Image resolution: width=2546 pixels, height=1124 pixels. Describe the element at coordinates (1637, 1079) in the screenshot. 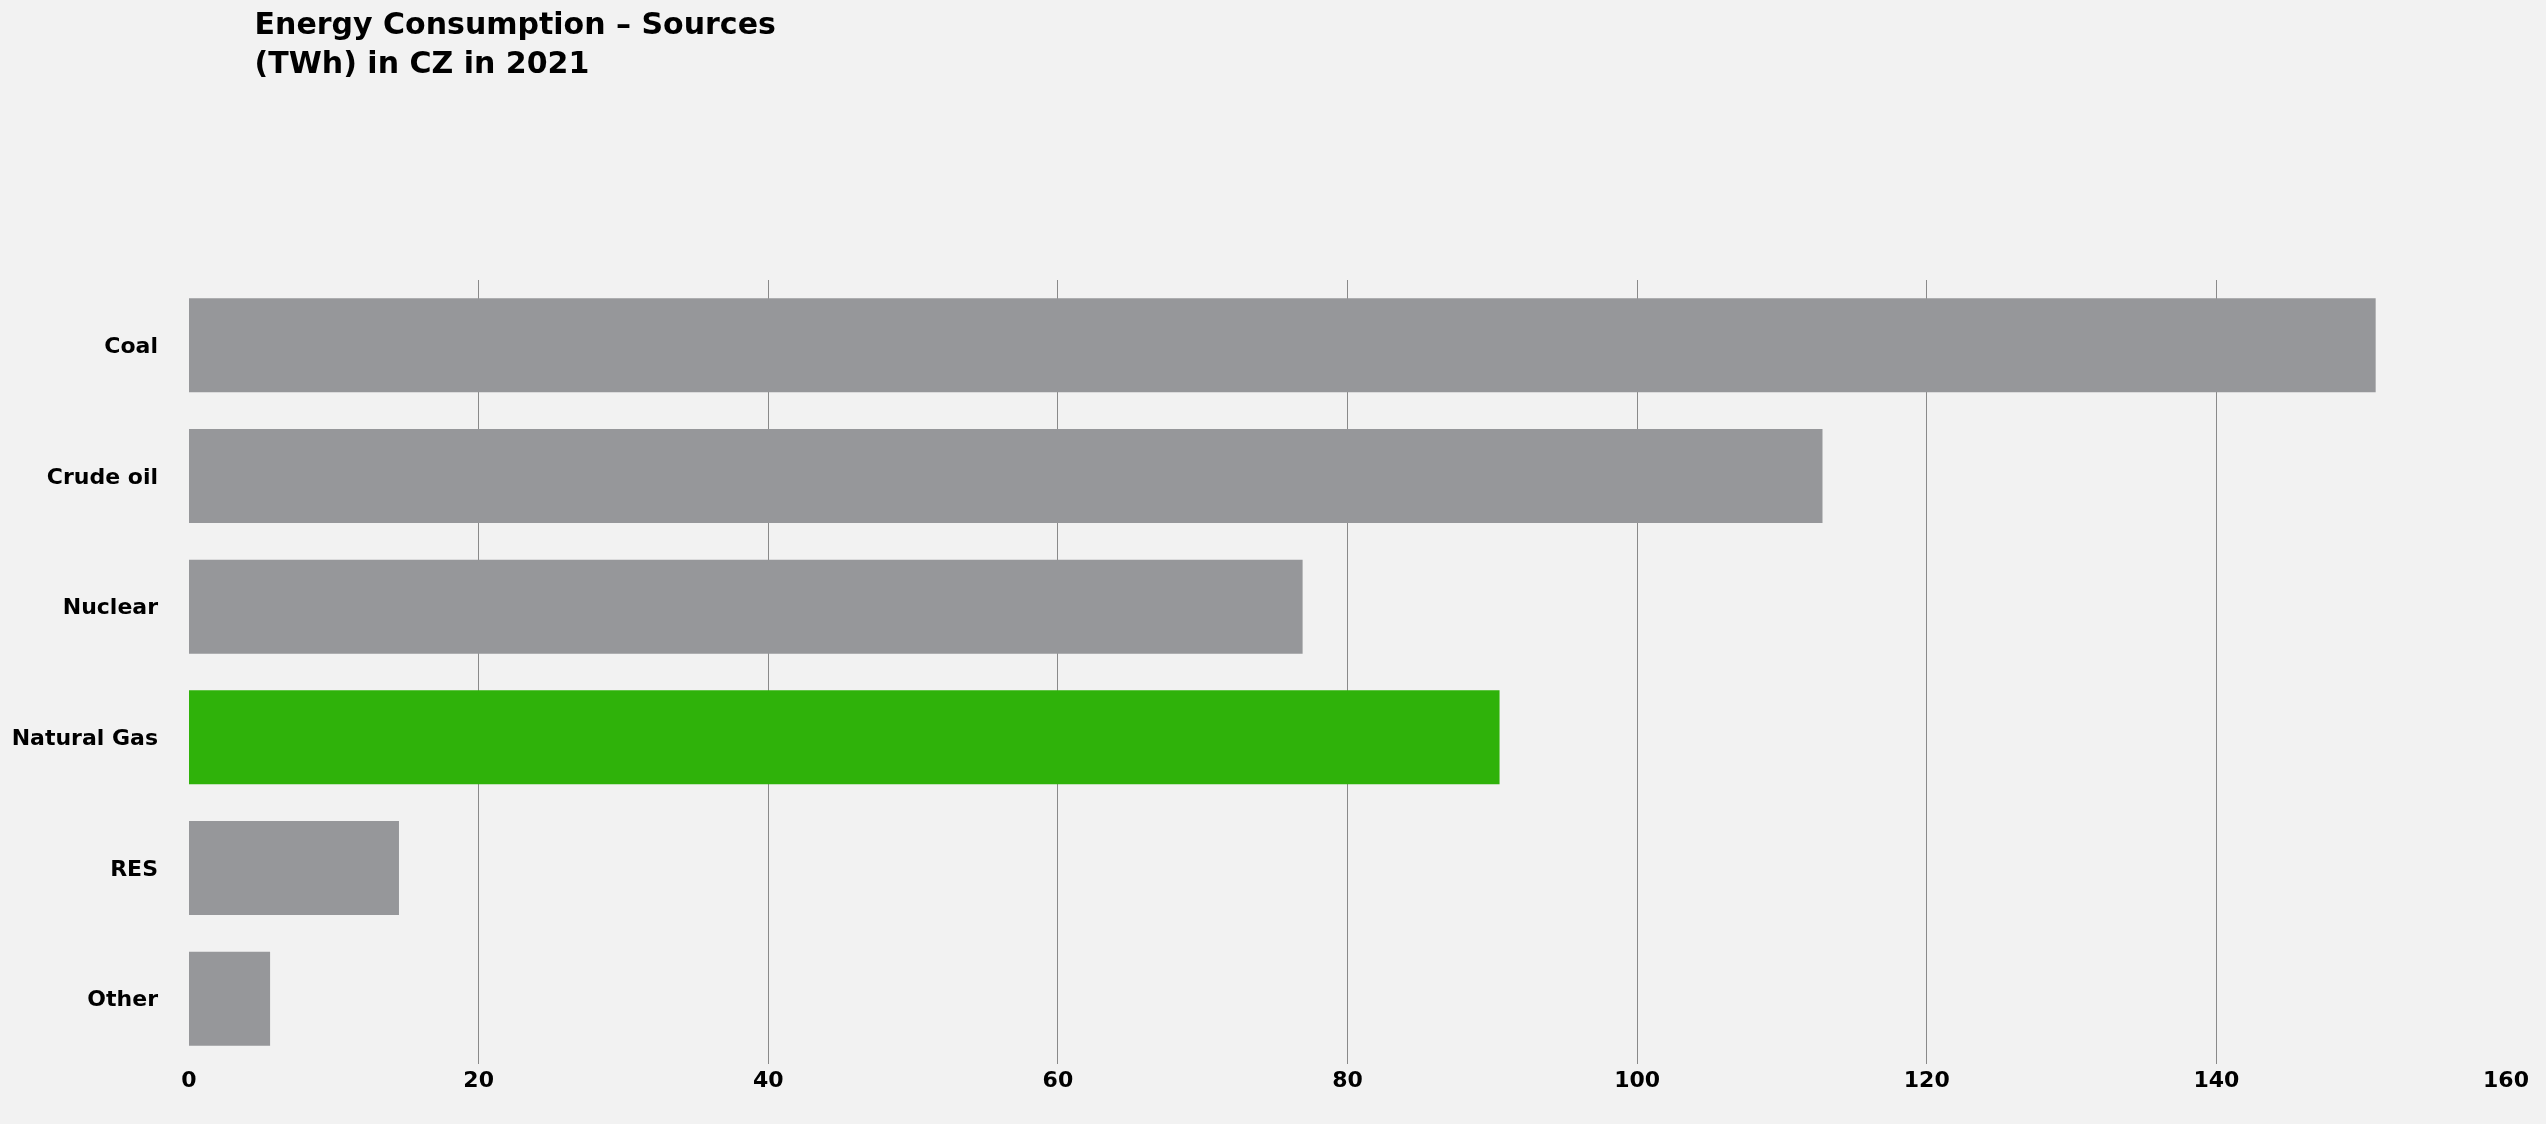

I see `x-tick-label: 100` at that location.